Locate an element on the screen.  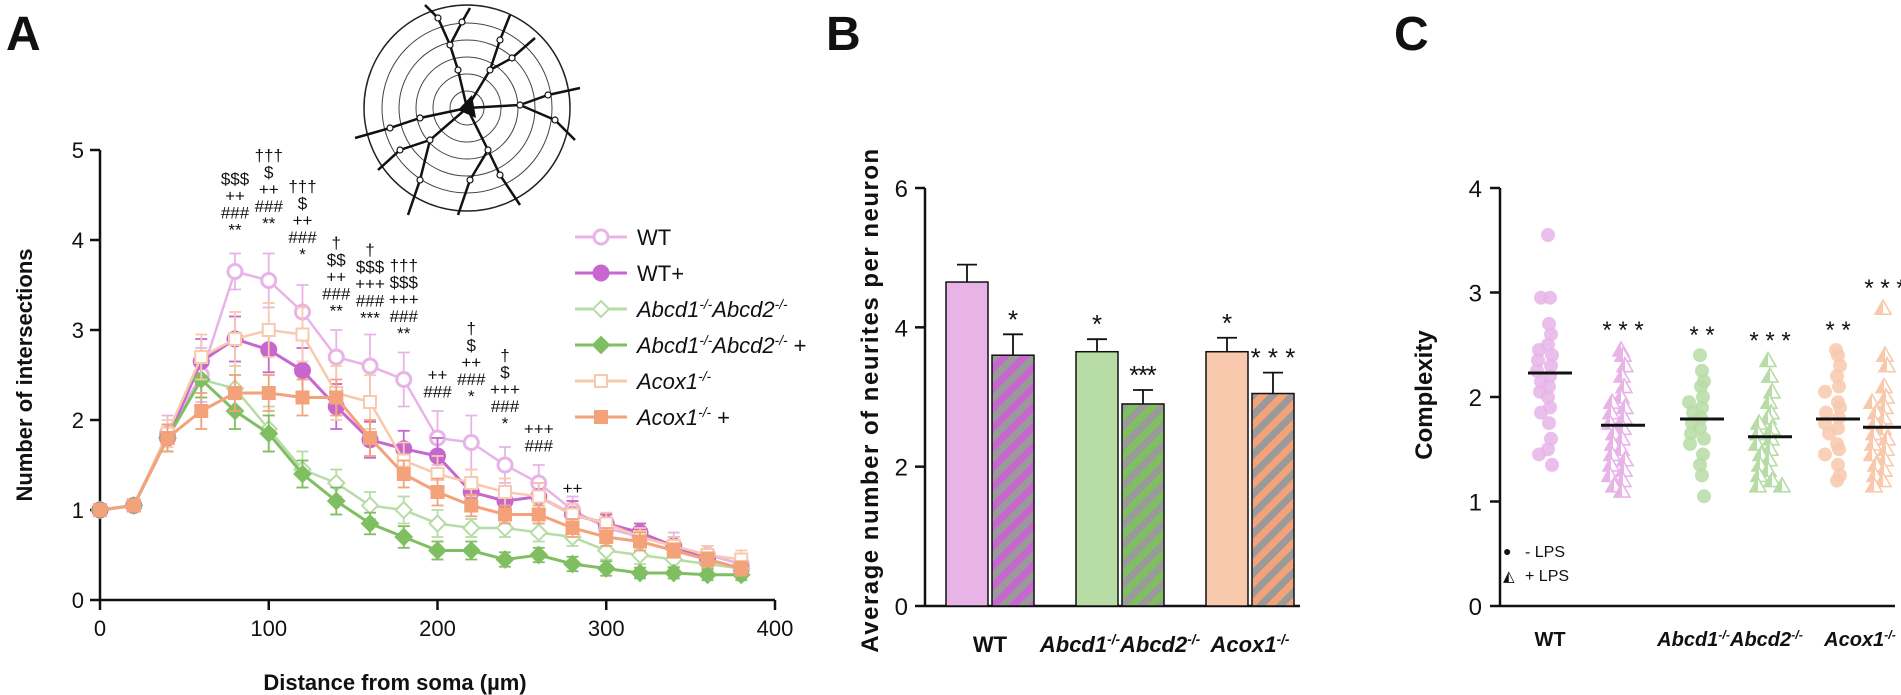
panel-letter-b: B is located at coordinates (843, 34).